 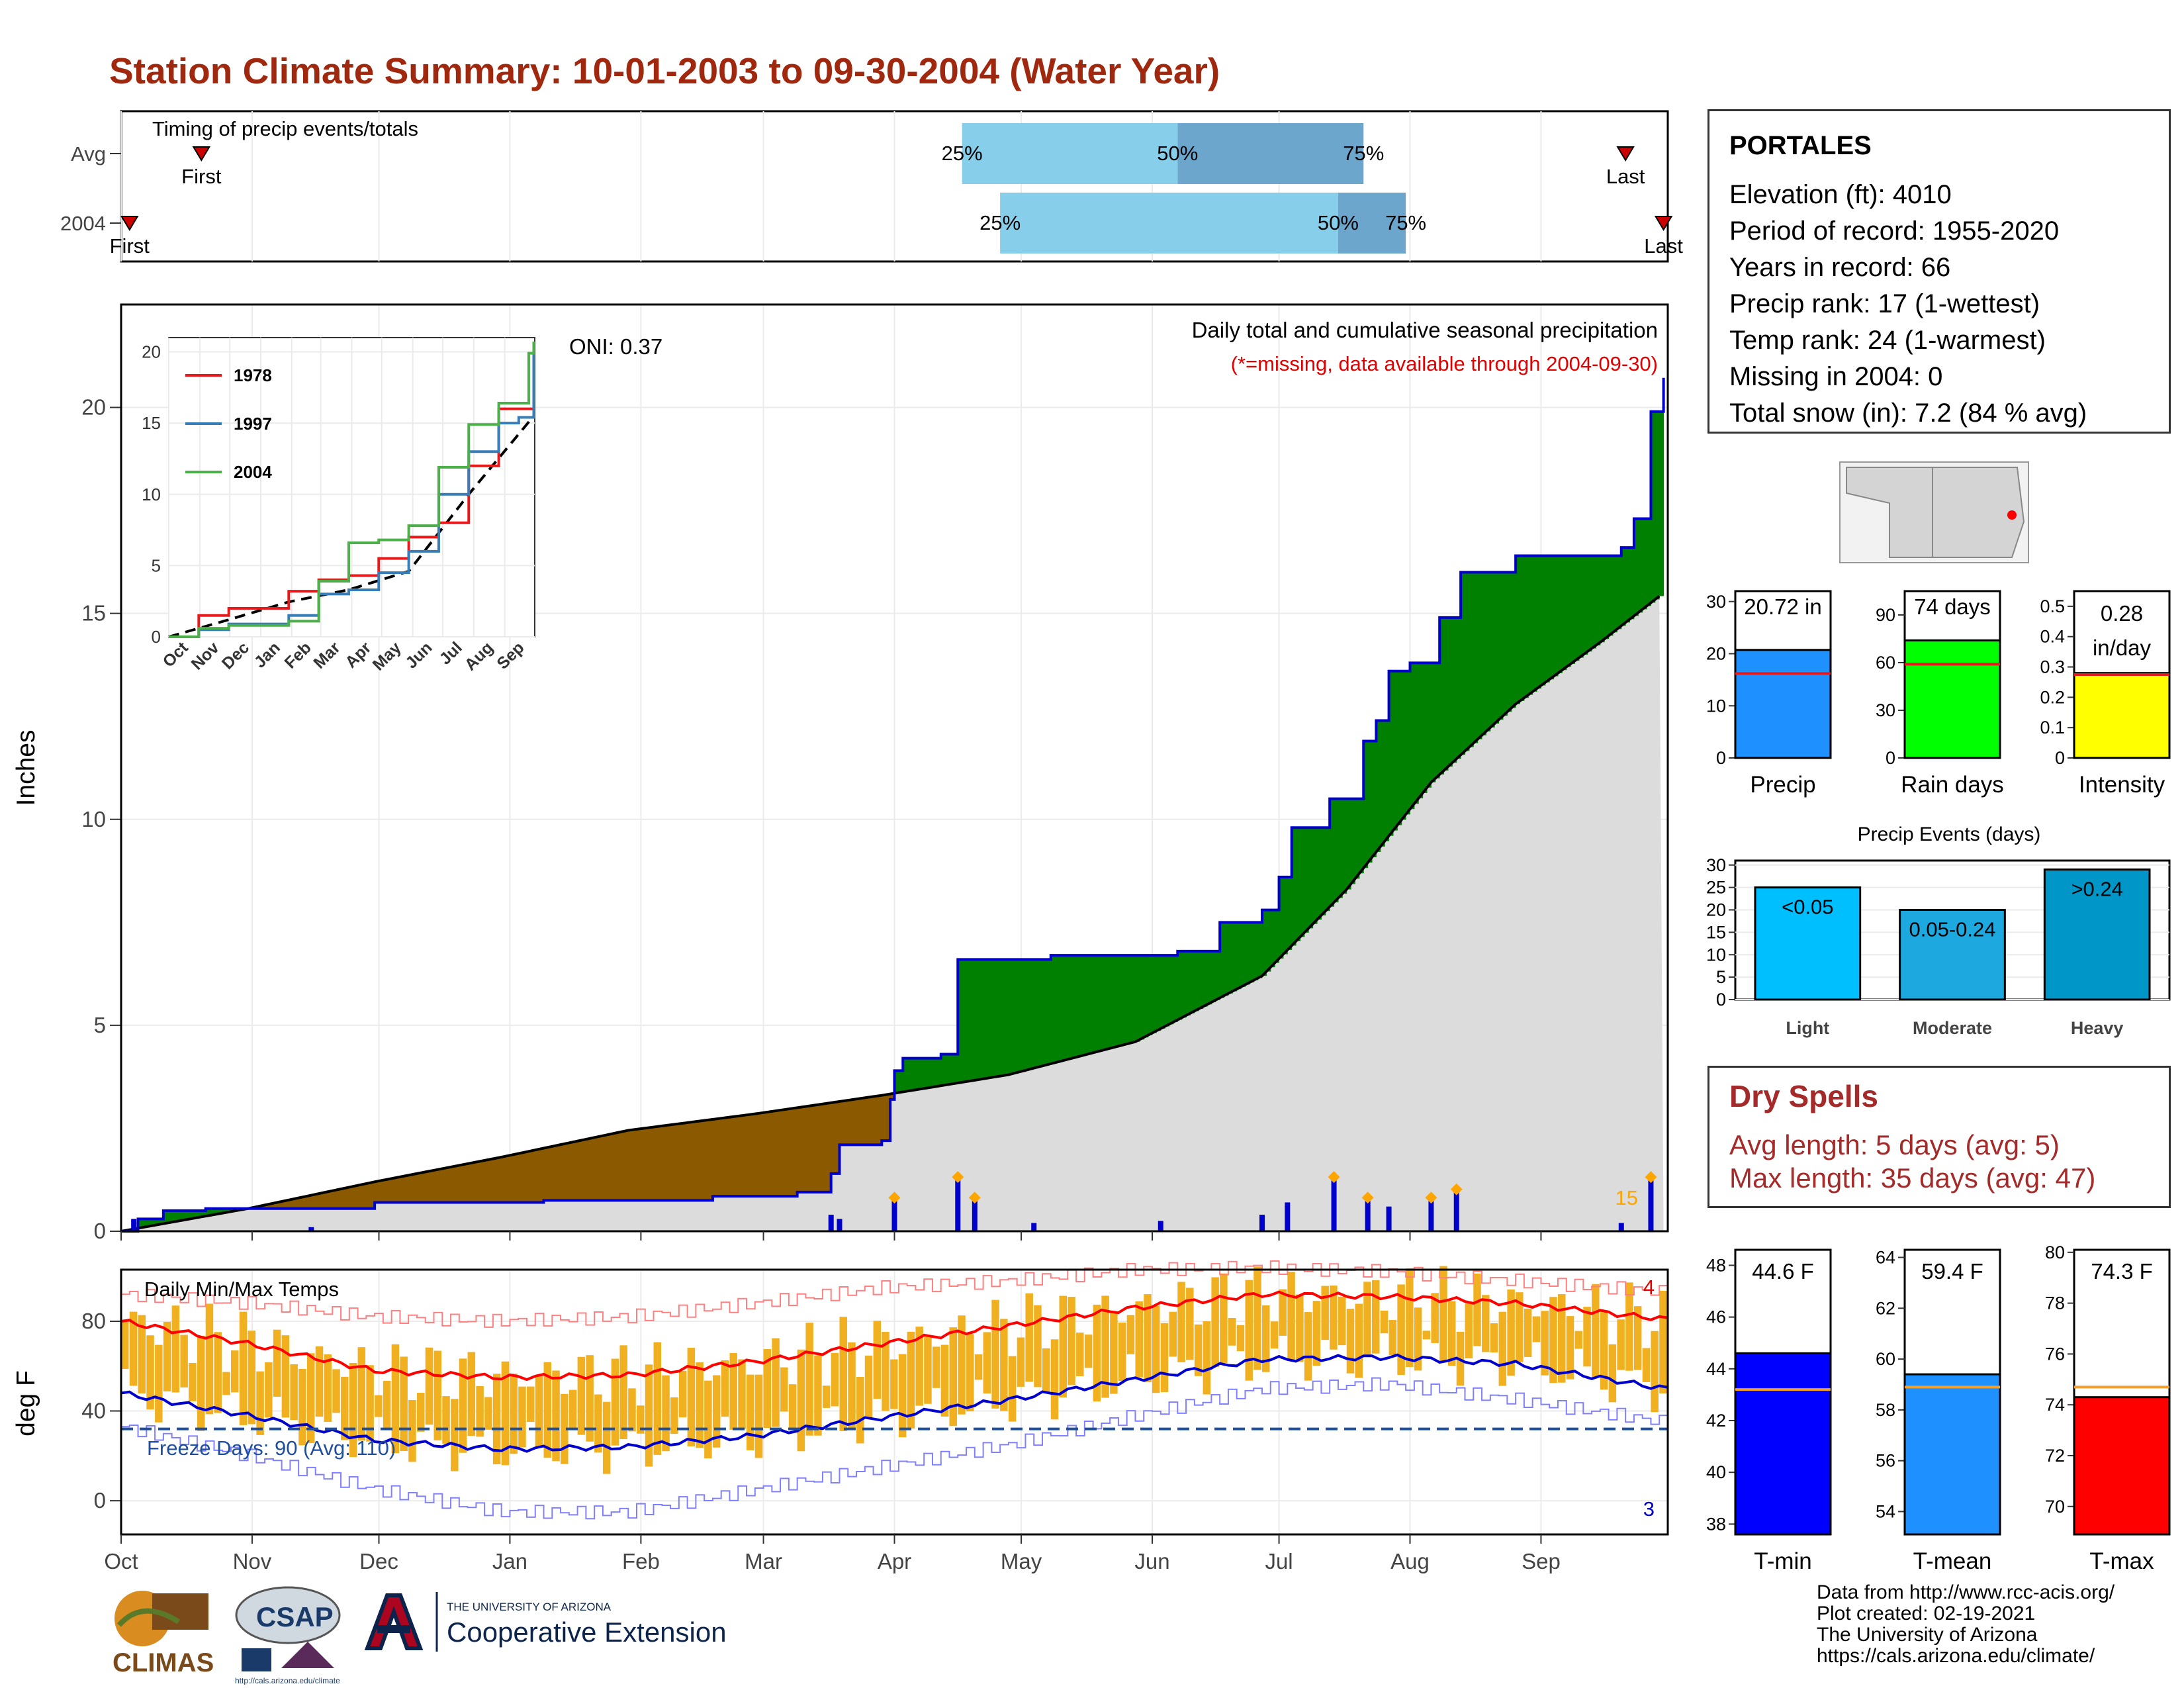 What do you see at coordinates (295, 1616) in the screenshot?
I see `csap-text: CSAP` at bounding box center [295, 1616].